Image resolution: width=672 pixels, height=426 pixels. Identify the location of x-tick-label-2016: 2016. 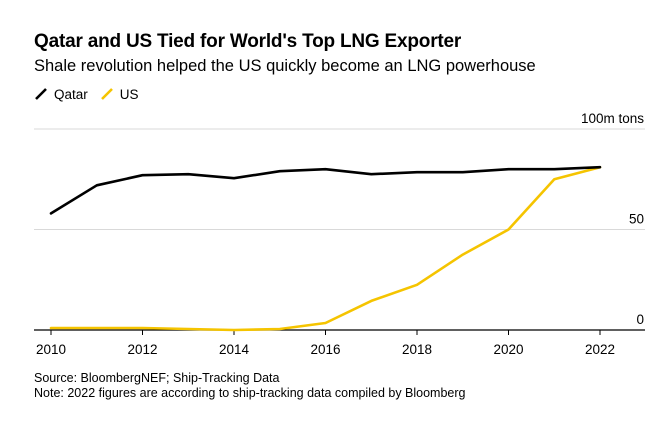
(325, 349).